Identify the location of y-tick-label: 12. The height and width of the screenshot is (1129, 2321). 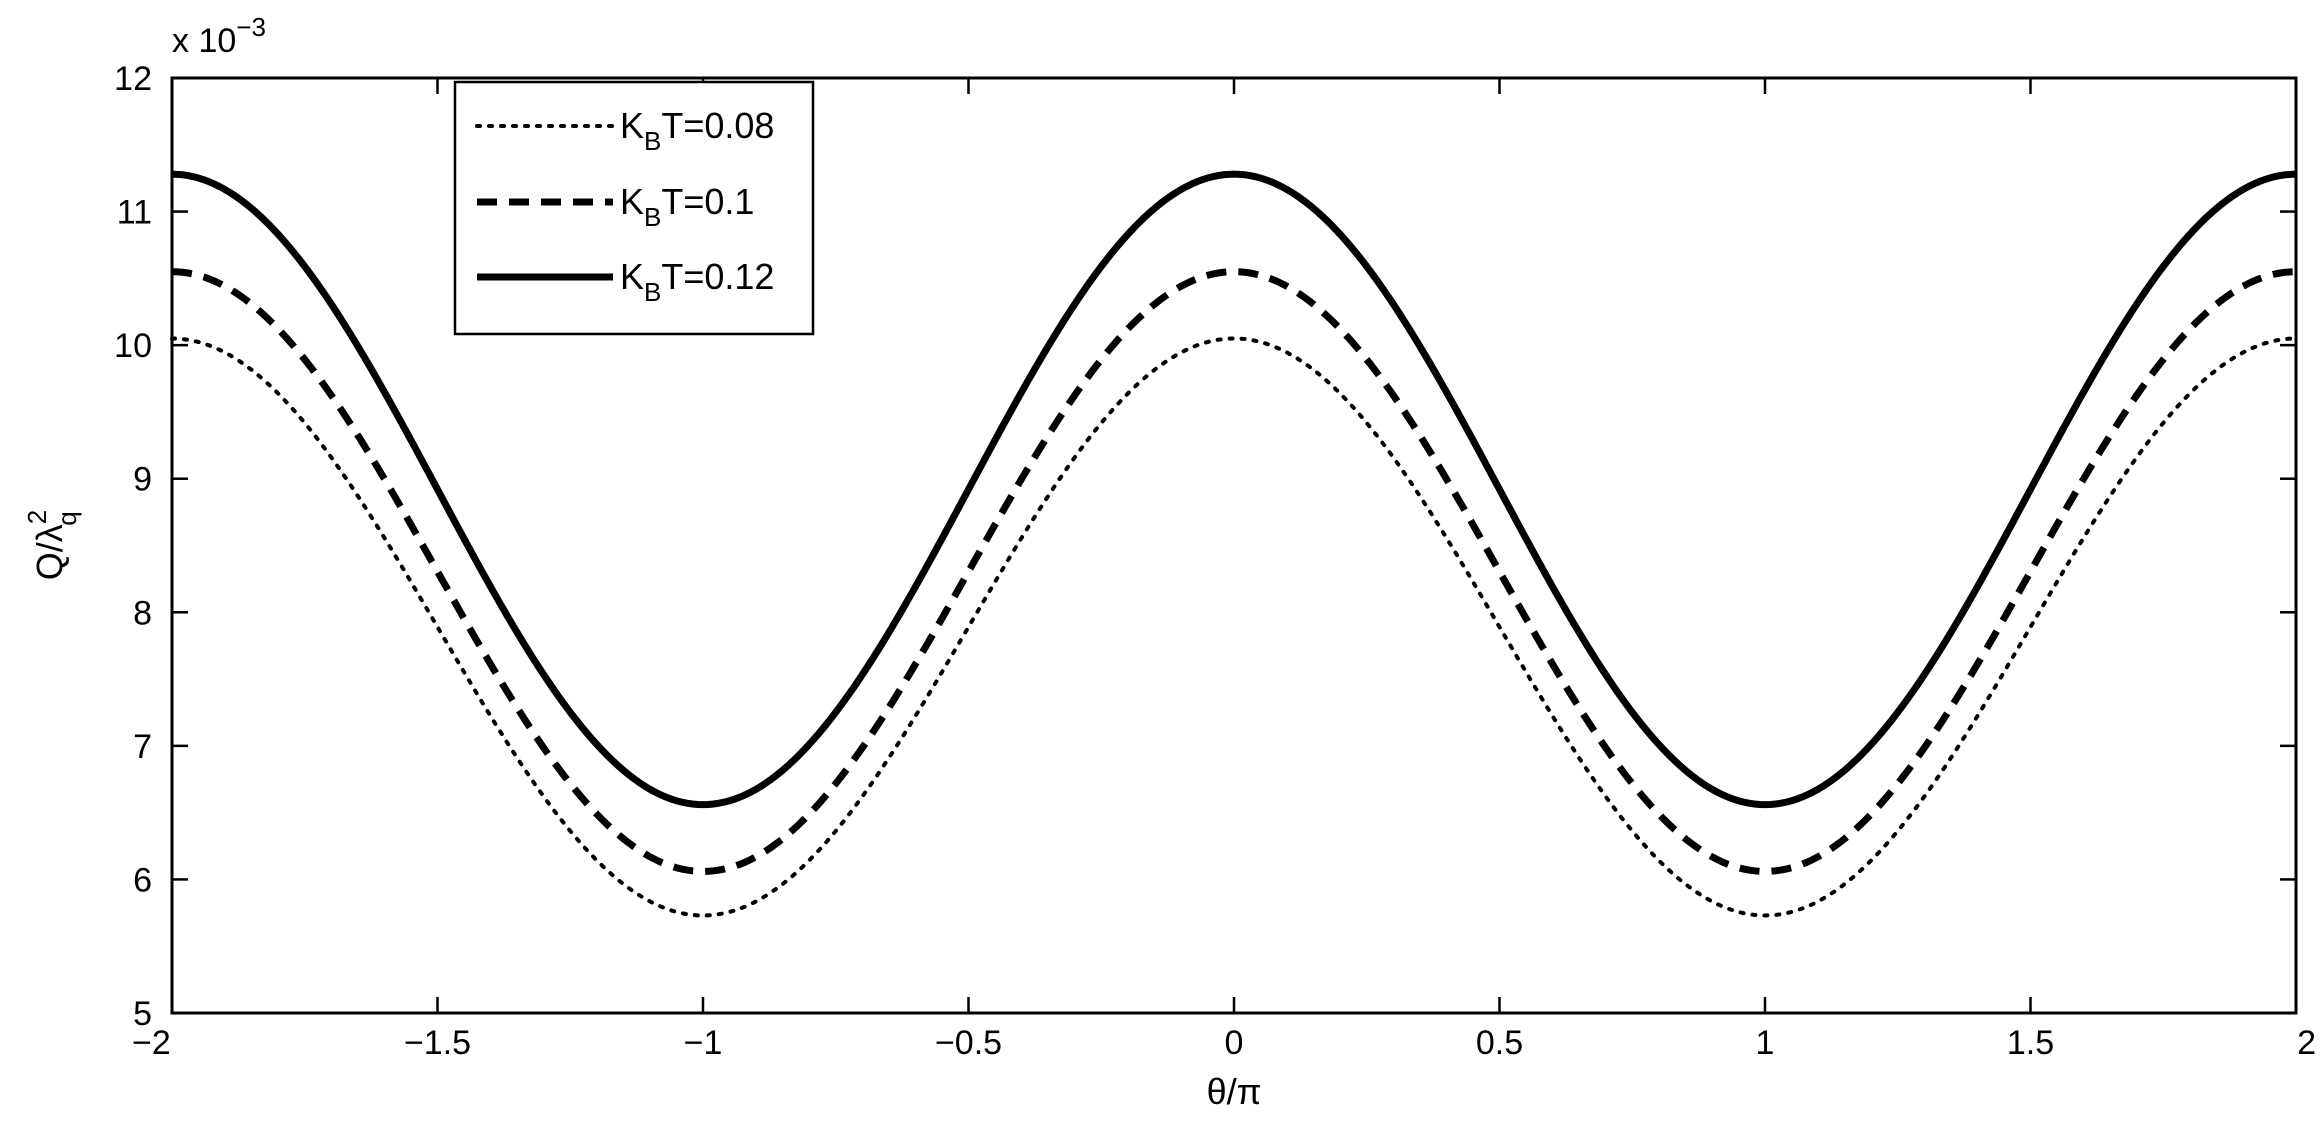
(133, 79).